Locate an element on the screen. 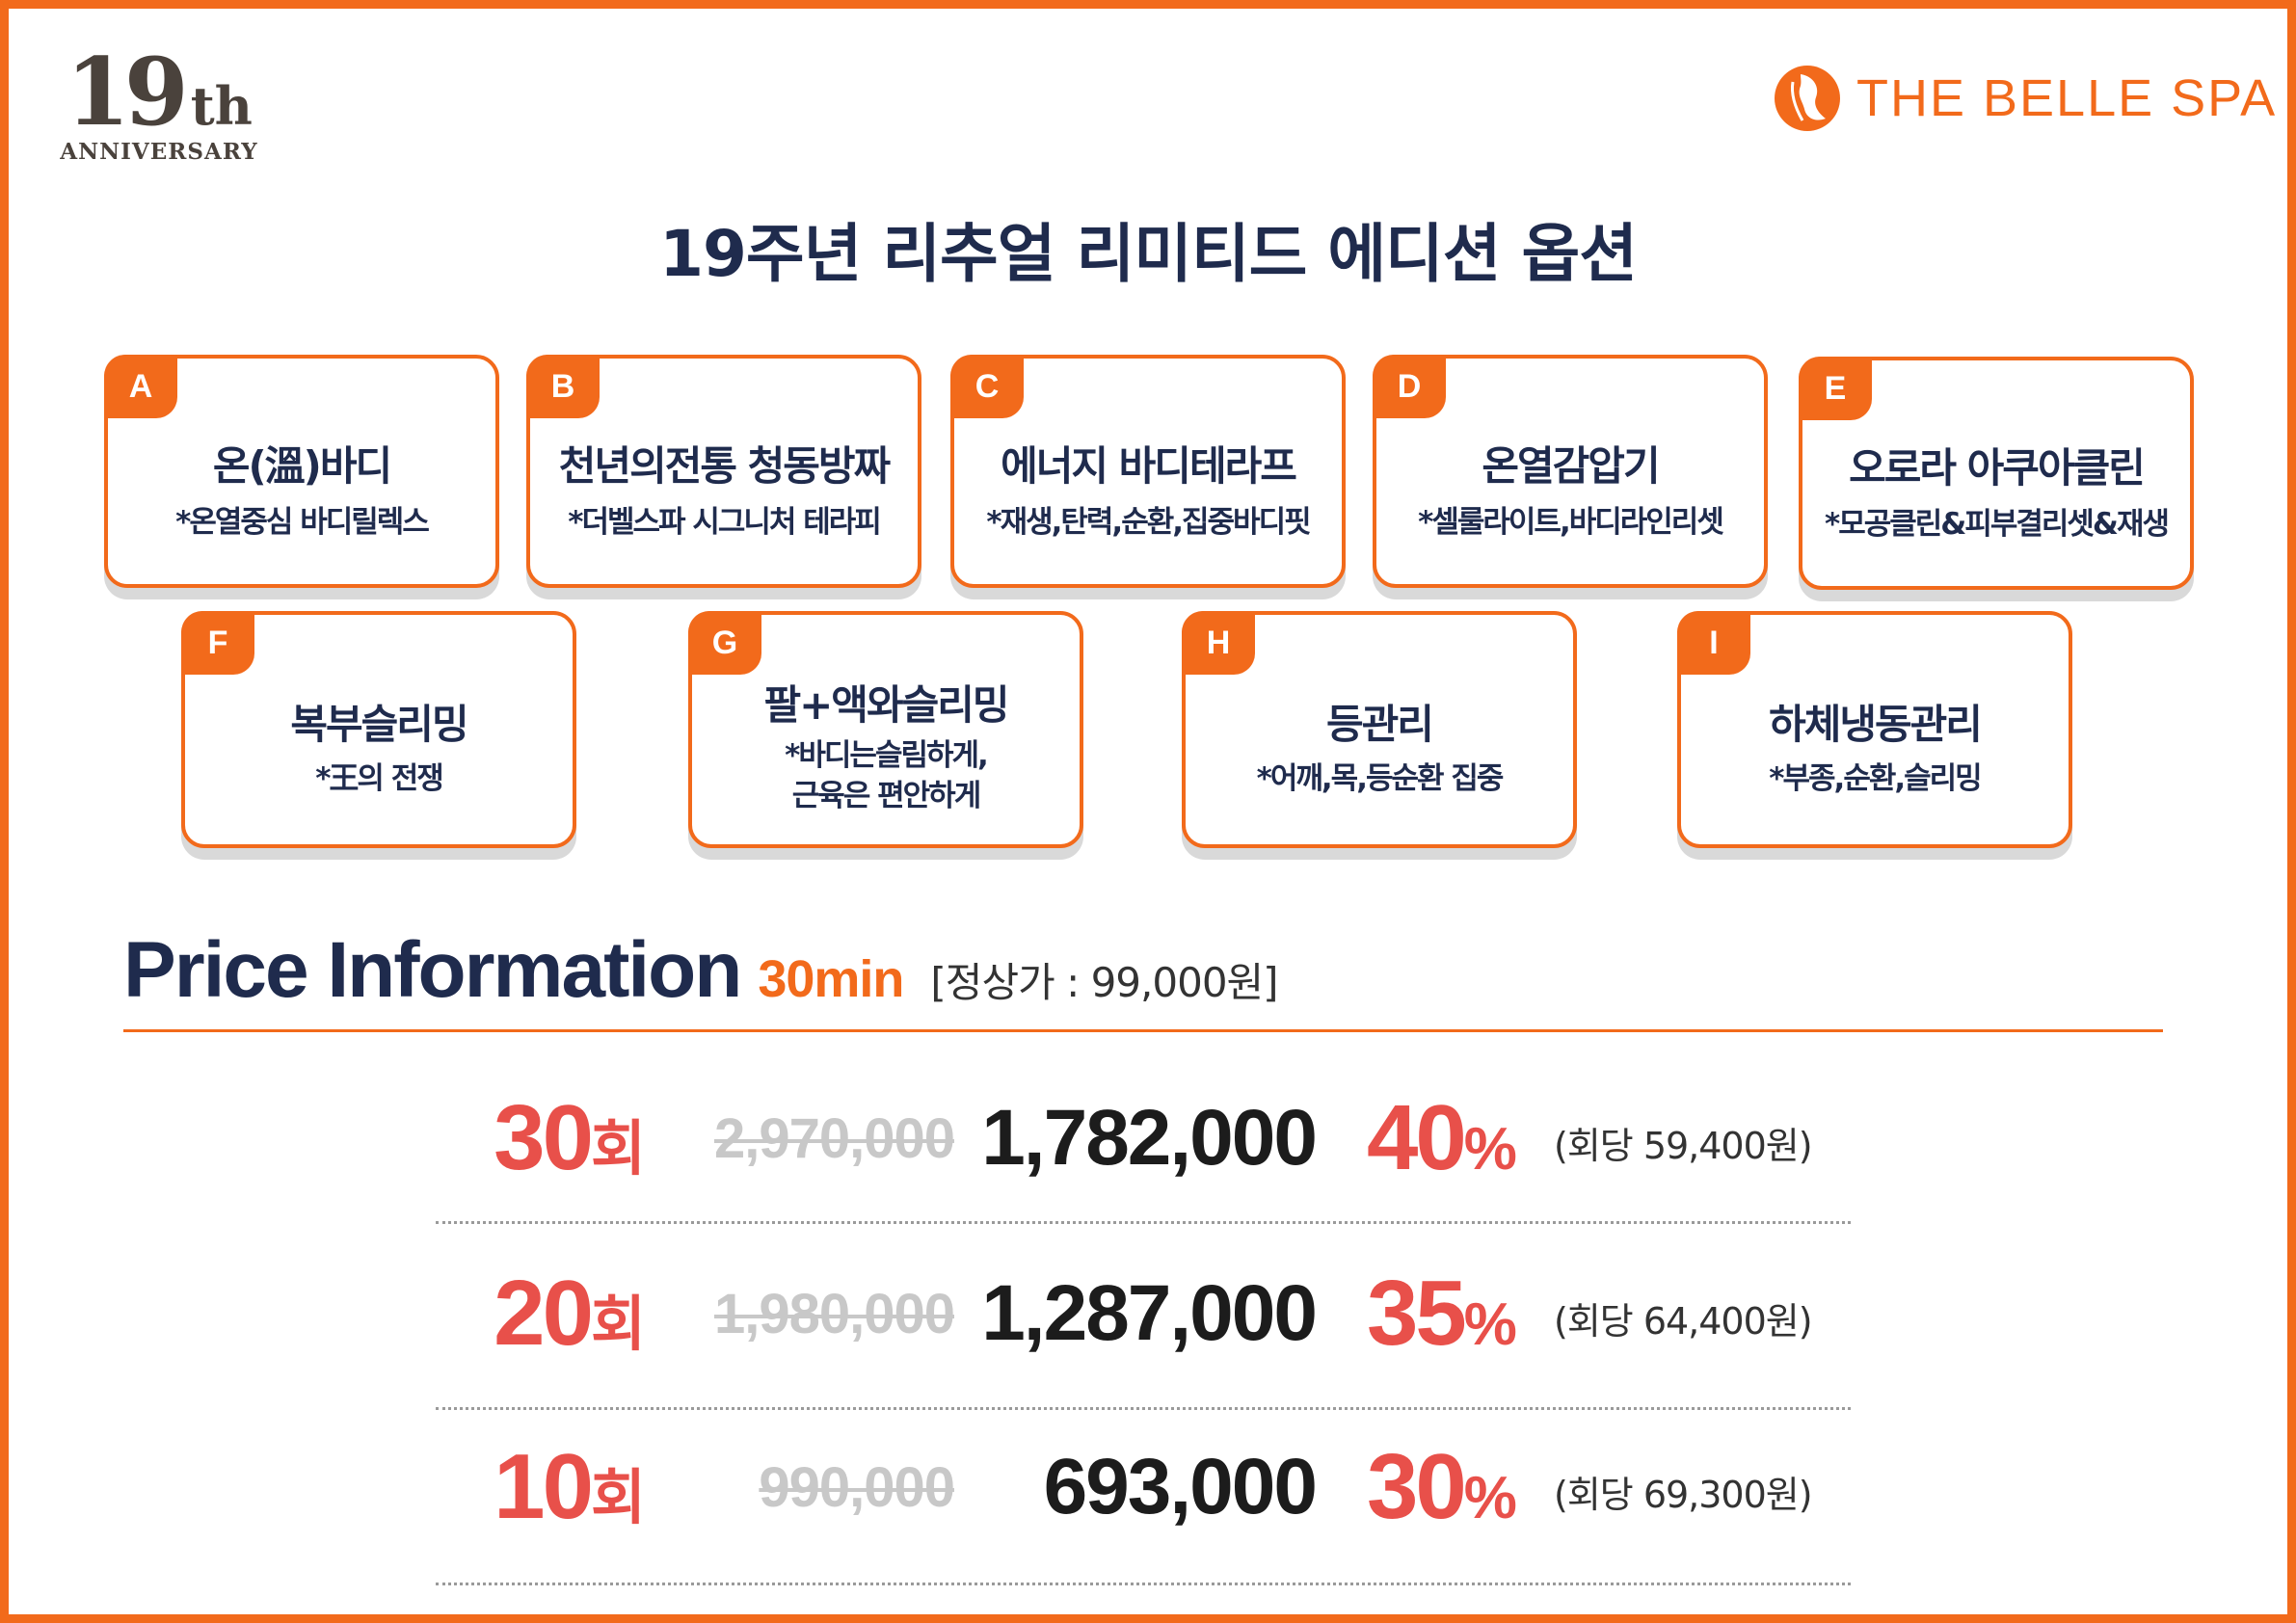  option-badge: C is located at coordinates (987, 386).